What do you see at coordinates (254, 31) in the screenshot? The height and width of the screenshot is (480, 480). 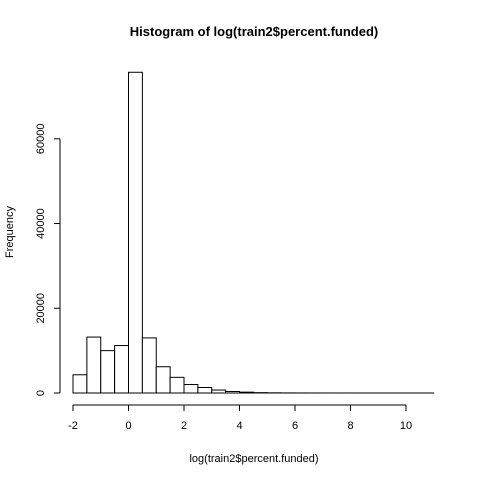 I see `chart-title: Histogram of log(train2$percent.funded)` at bounding box center [254, 31].